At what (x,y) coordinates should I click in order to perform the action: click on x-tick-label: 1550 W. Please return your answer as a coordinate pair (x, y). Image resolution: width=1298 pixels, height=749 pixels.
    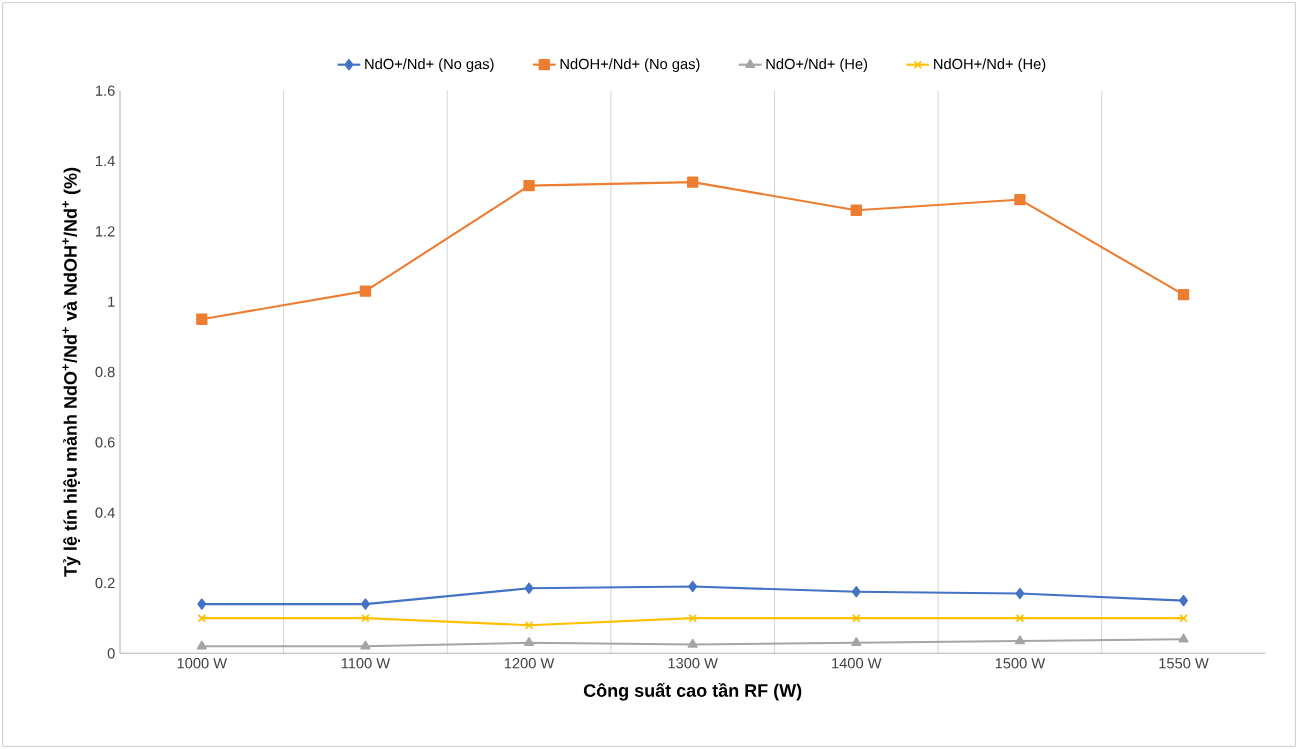
    Looking at the image, I should click on (1184, 663).